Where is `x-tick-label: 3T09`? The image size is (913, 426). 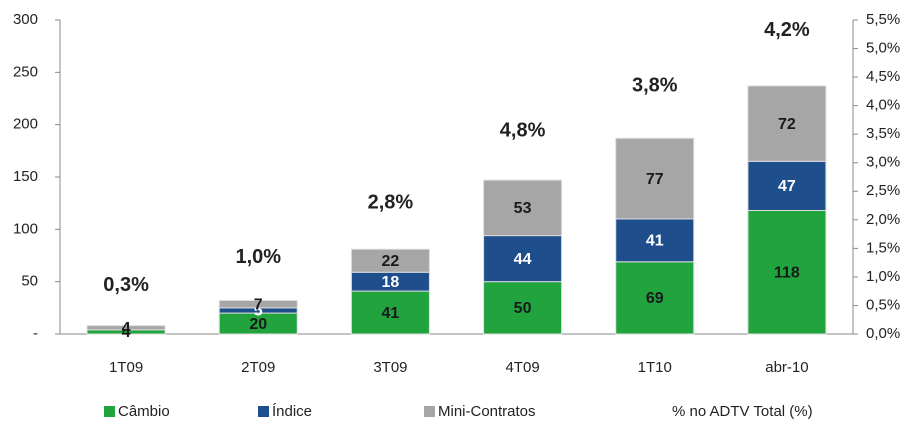
x-tick-label: 3T09 is located at coordinates (390, 367).